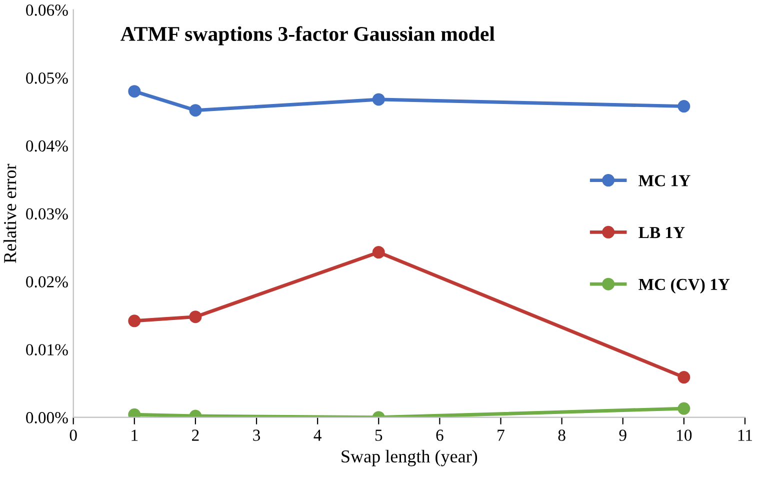 This screenshot has height=491, width=772. Describe the element at coordinates (501, 435) in the screenshot. I see `x-tick-label: 7` at that location.